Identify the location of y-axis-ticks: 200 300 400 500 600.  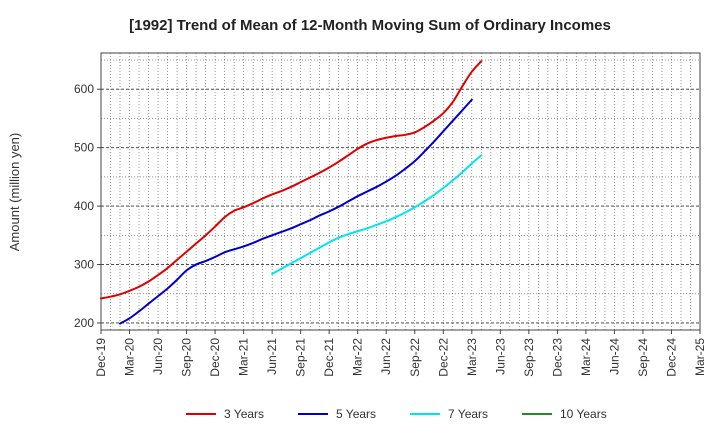
(87, 206).